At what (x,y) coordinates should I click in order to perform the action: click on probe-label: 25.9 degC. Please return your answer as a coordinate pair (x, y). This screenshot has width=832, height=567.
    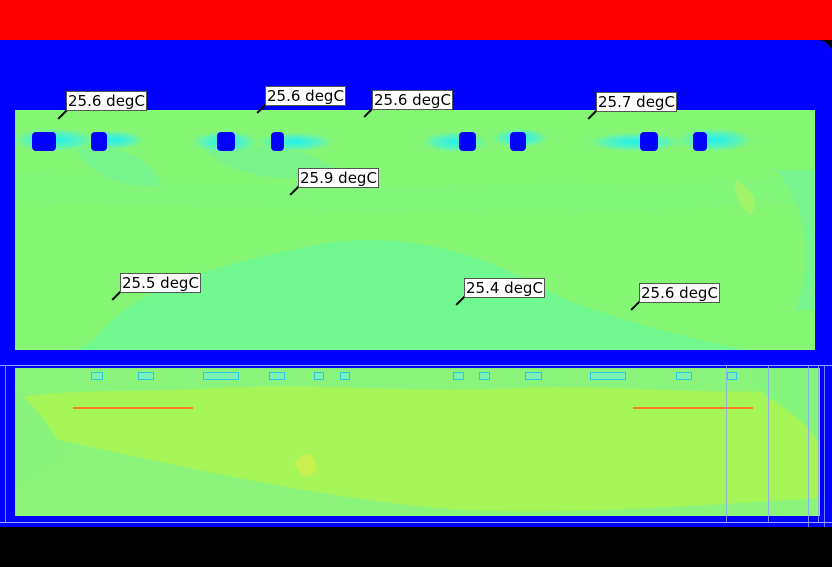
    Looking at the image, I should click on (338, 178).